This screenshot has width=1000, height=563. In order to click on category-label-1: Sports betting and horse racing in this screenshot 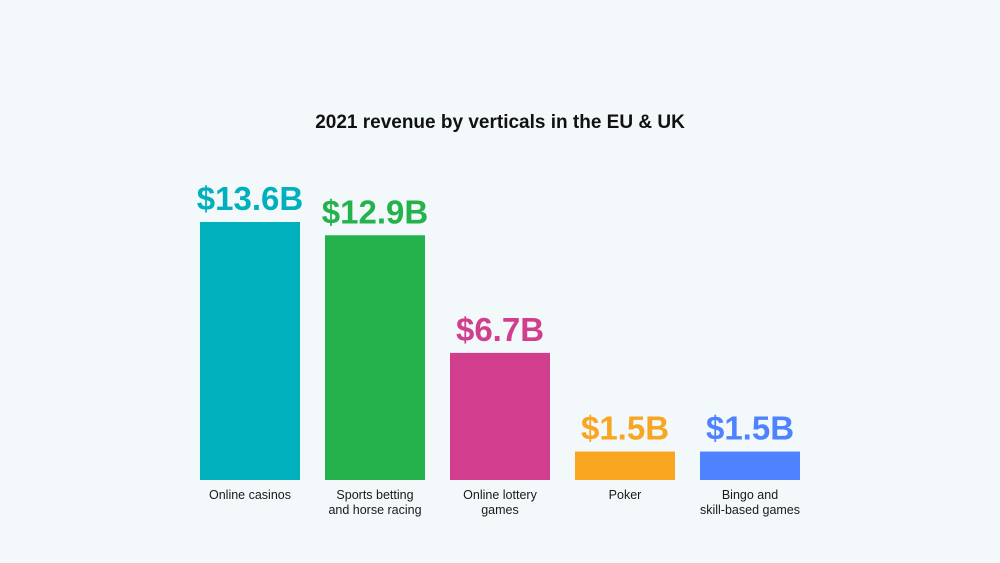, I will do `click(374, 502)`.